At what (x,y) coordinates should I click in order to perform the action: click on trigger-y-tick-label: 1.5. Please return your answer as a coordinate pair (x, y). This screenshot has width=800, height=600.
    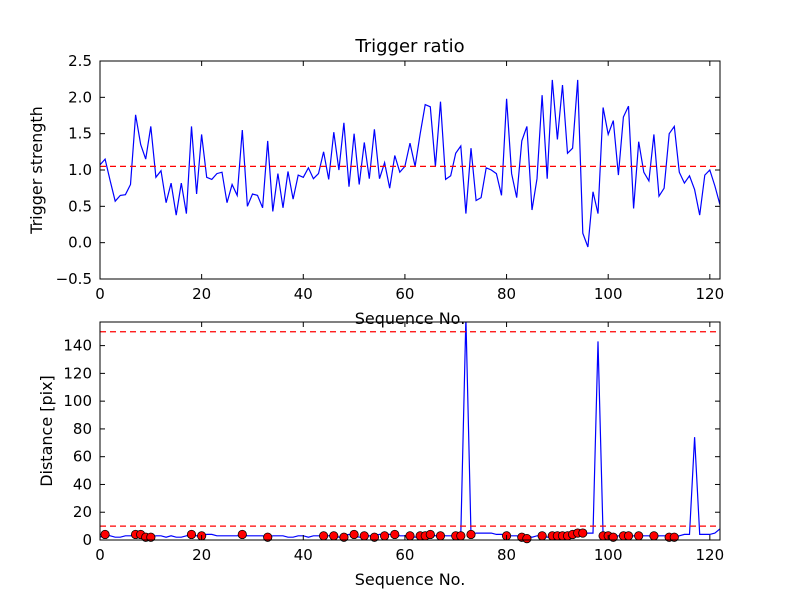
    Looking at the image, I should click on (80, 134).